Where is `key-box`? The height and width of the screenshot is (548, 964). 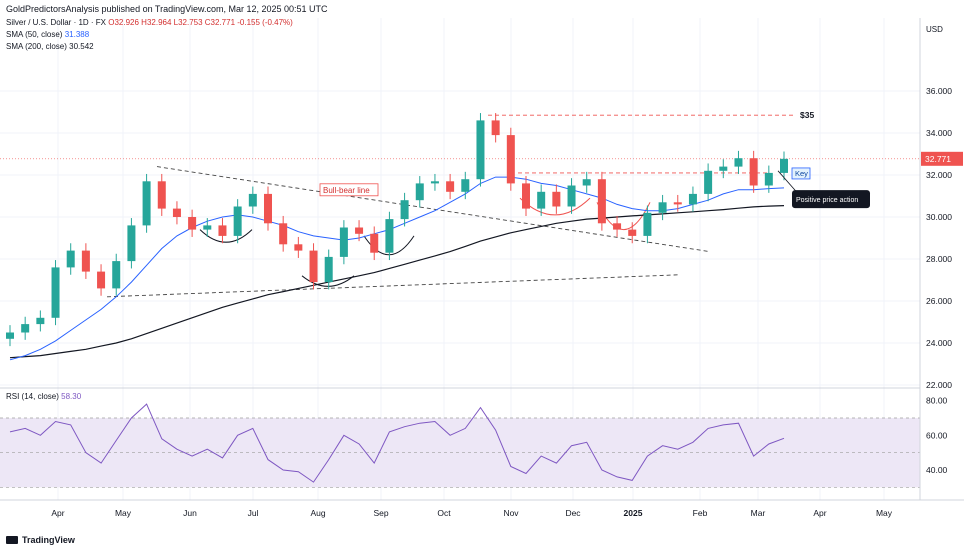 key-box is located at coordinates (801, 173).